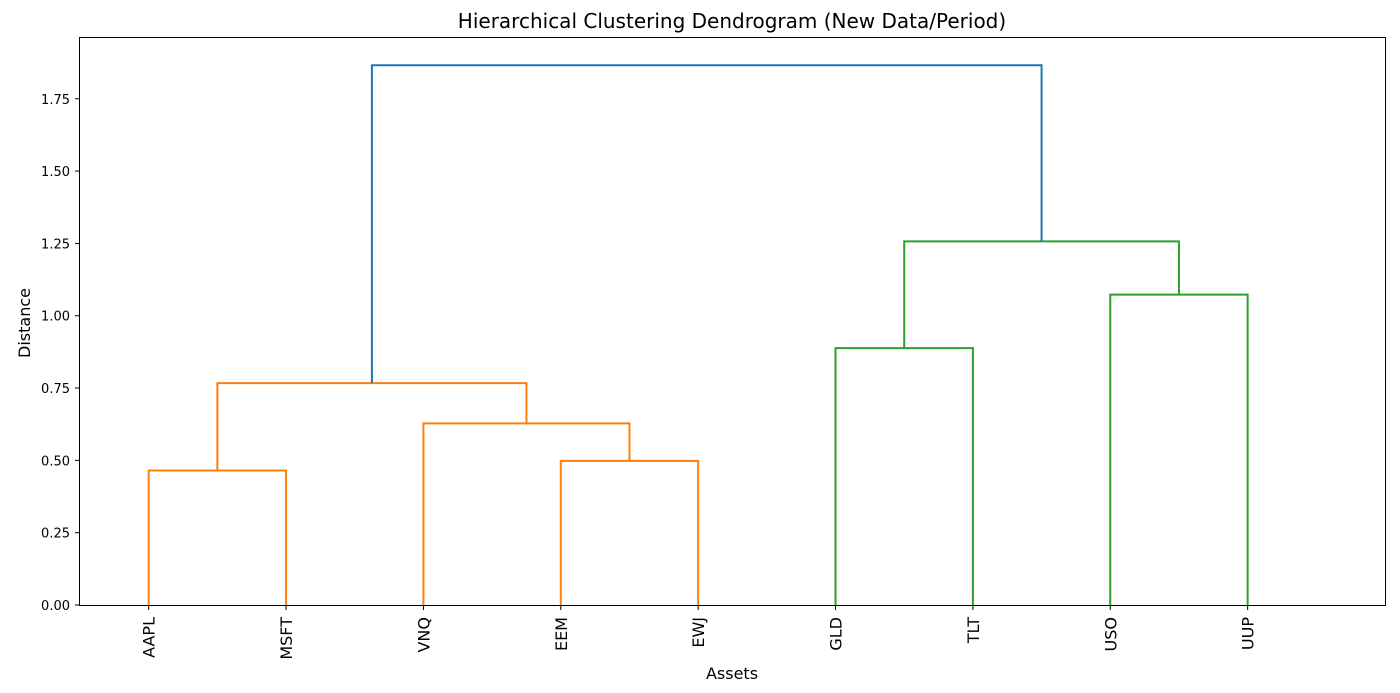 The image size is (1400, 693). What do you see at coordinates (526, 513) in the screenshot?
I see `dendrogram-link-vnq--eem-ewj` at bounding box center [526, 513].